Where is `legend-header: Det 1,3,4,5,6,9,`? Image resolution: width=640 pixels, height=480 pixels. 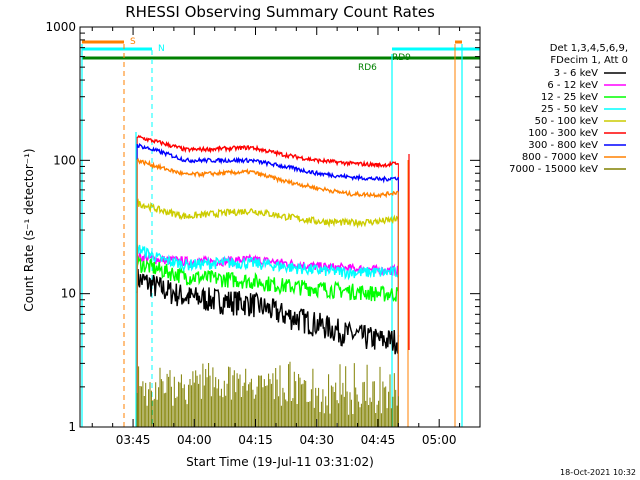
legend-header: Det 1,3,4,5,6,9, is located at coordinates (589, 48).